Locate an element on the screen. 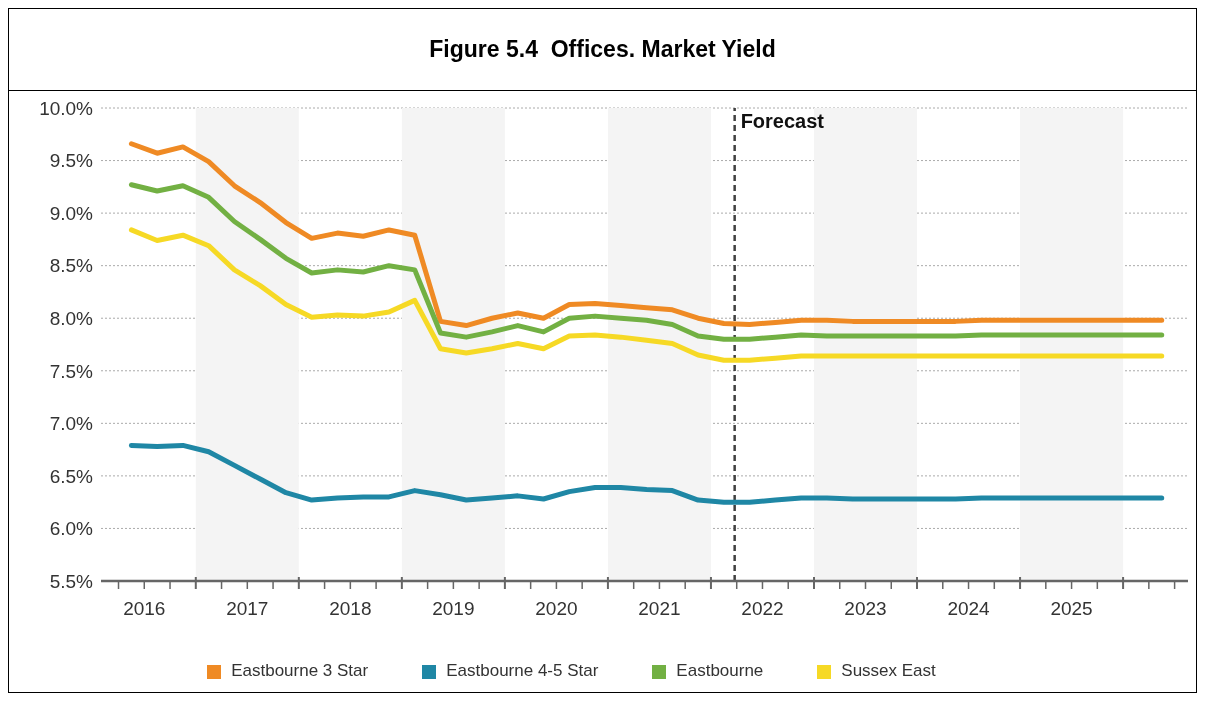 The width and height of the screenshot is (1205, 713). y-tick-label: 6.0% is located at coordinates (71, 529).